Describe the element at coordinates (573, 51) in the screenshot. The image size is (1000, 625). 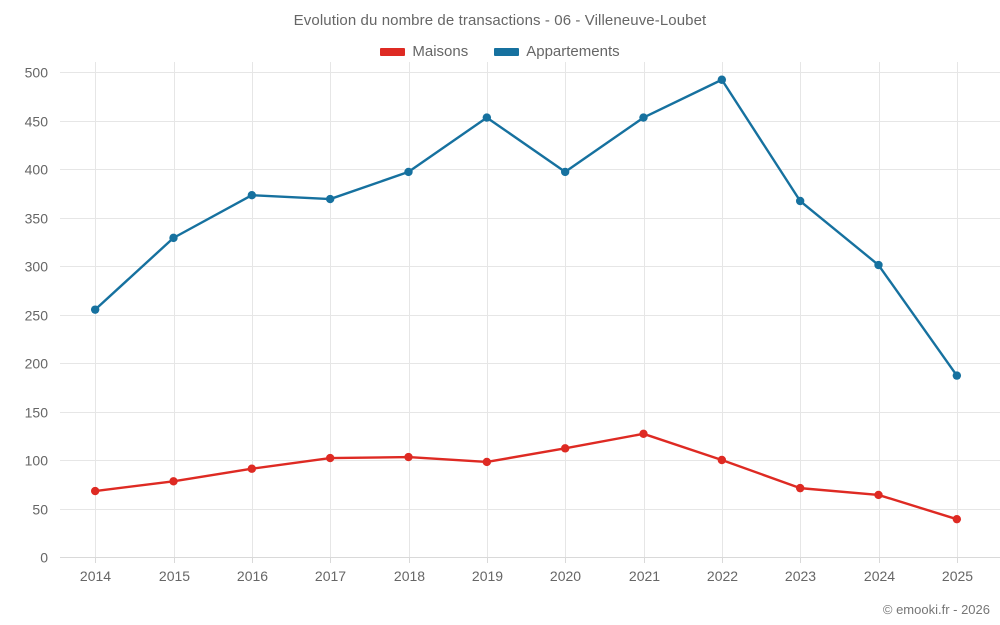
I see `legend-label-appartements: Appartements` at that location.